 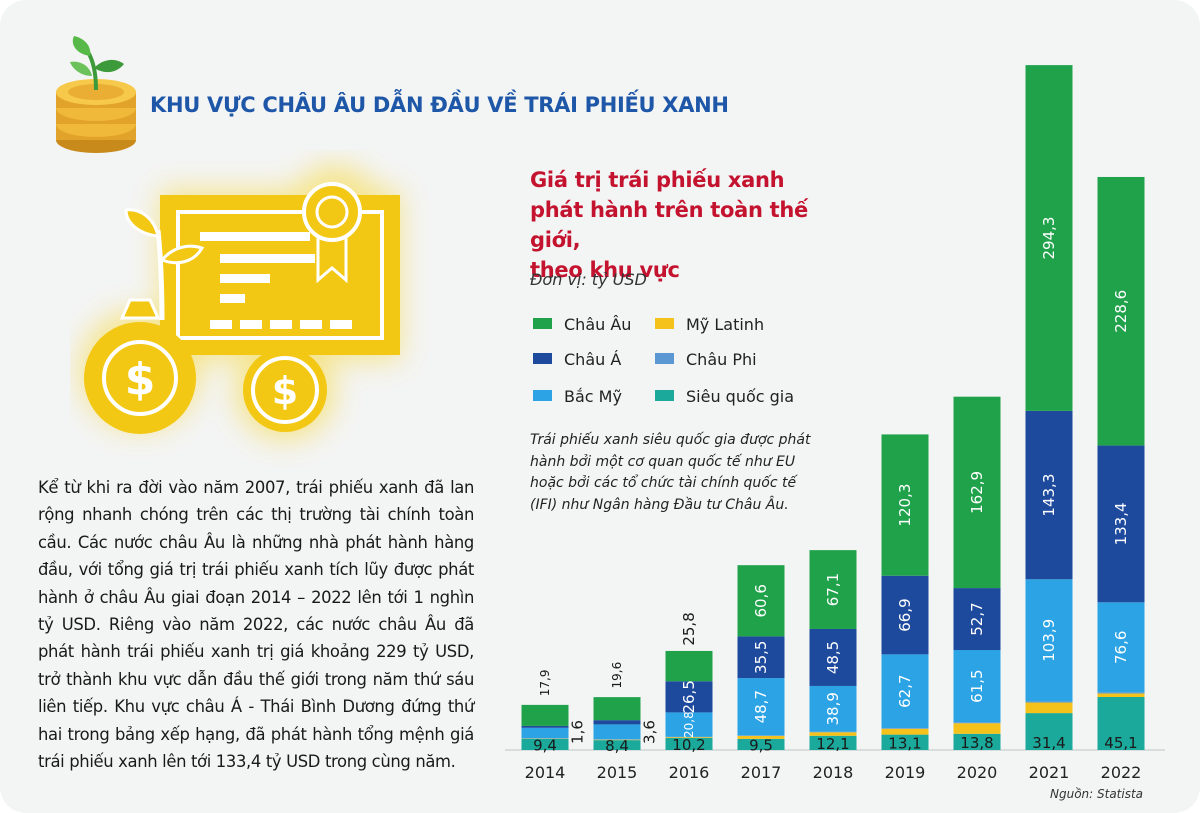 What do you see at coordinates (577, 397) in the screenshot?
I see `legend-item-bac-my: Bắc Mỹ` at bounding box center [577, 397].